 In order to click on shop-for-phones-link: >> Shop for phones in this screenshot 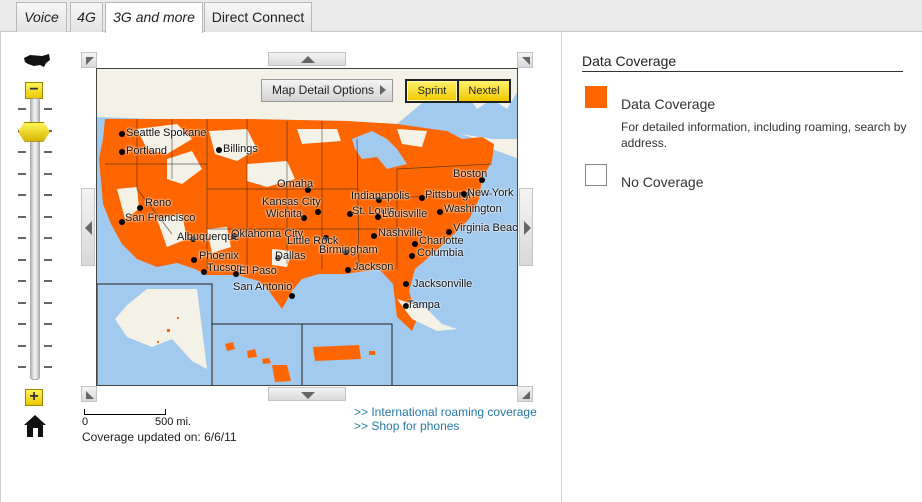, I will do `click(407, 426)`.